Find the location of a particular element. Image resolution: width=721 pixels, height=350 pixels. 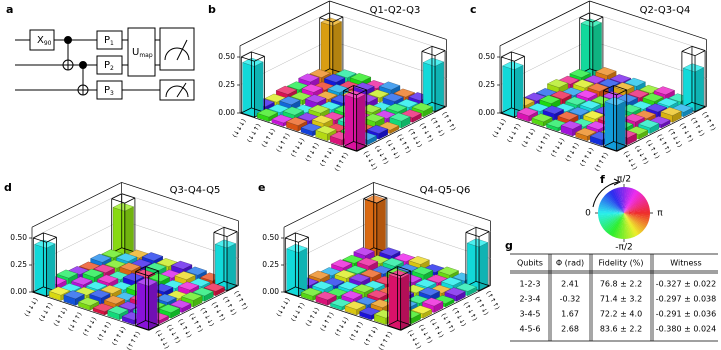

panel-label: b is located at coordinates (212, 9).